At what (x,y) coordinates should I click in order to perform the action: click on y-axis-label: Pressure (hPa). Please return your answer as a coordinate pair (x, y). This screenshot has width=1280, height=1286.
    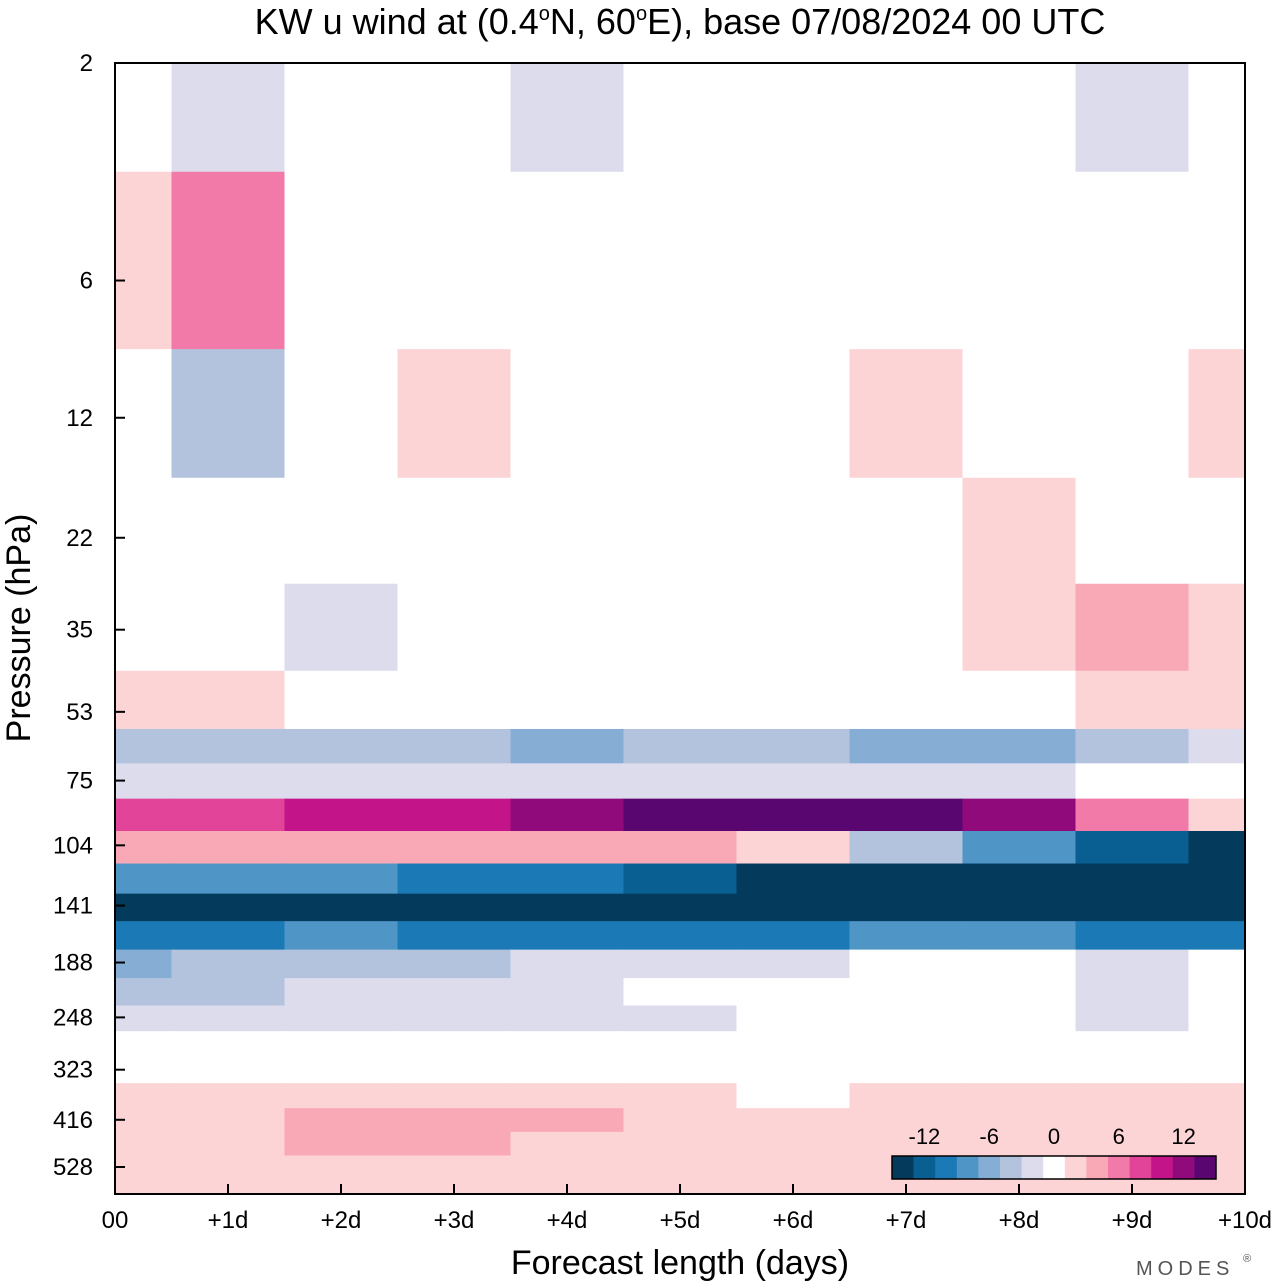
    Looking at the image, I should click on (19, 628).